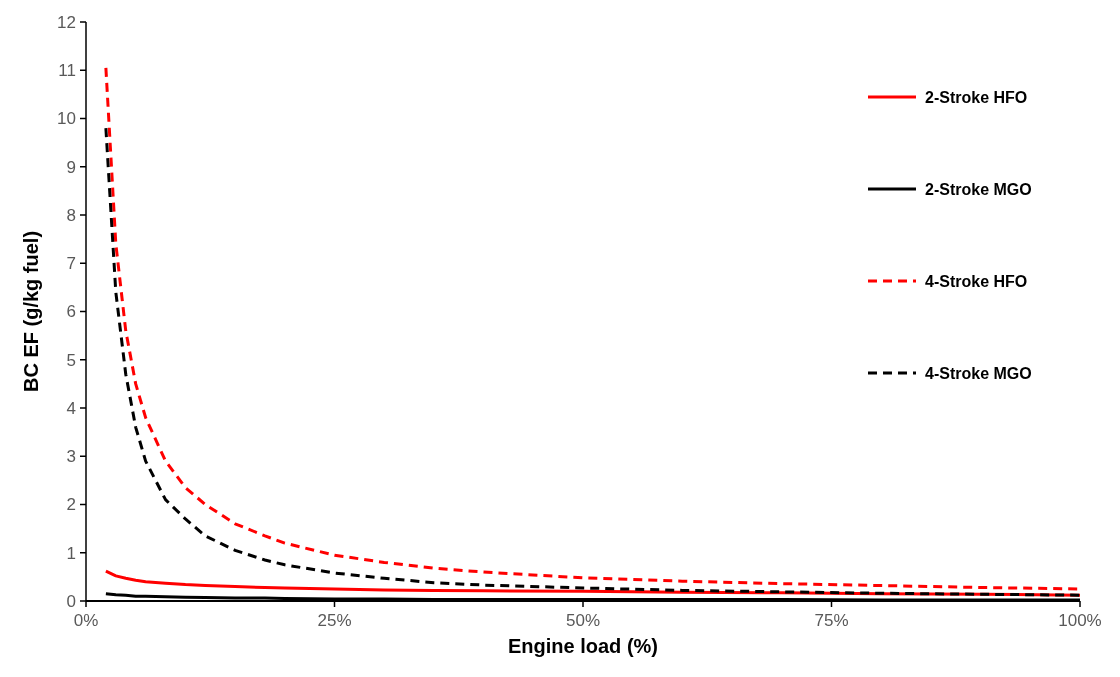 This screenshot has height=677, width=1120. What do you see at coordinates (978, 189) in the screenshot?
I see `legend-label: 2-Stroke MGO` at bounding box center [978, 189].